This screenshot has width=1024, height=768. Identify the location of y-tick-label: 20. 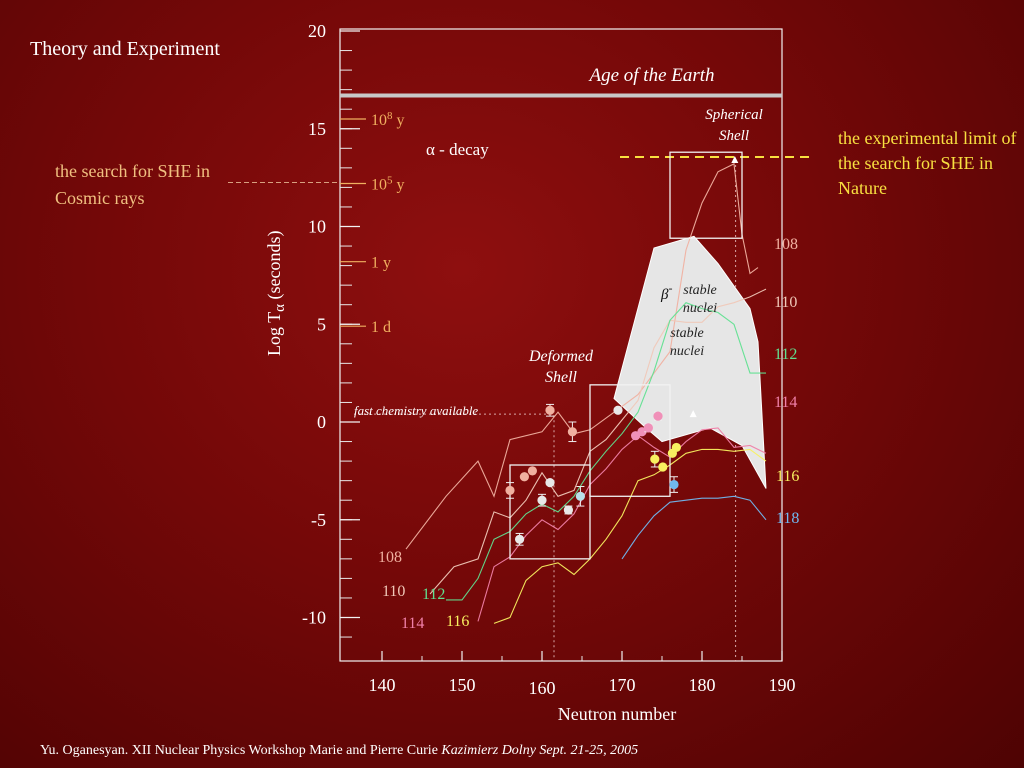
(317, 31).